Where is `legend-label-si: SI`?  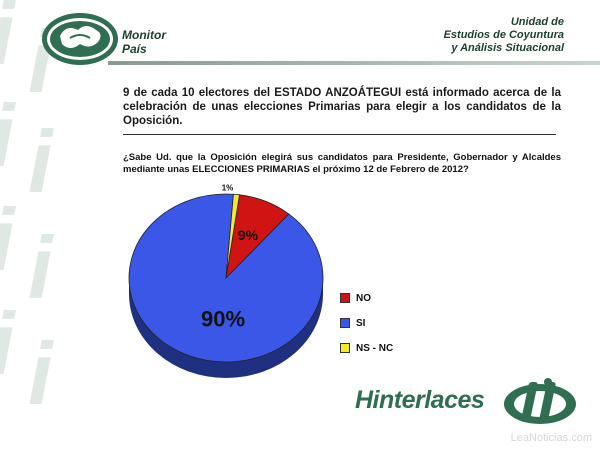
legend-label-si: SI is located at coordinates (361, 323).